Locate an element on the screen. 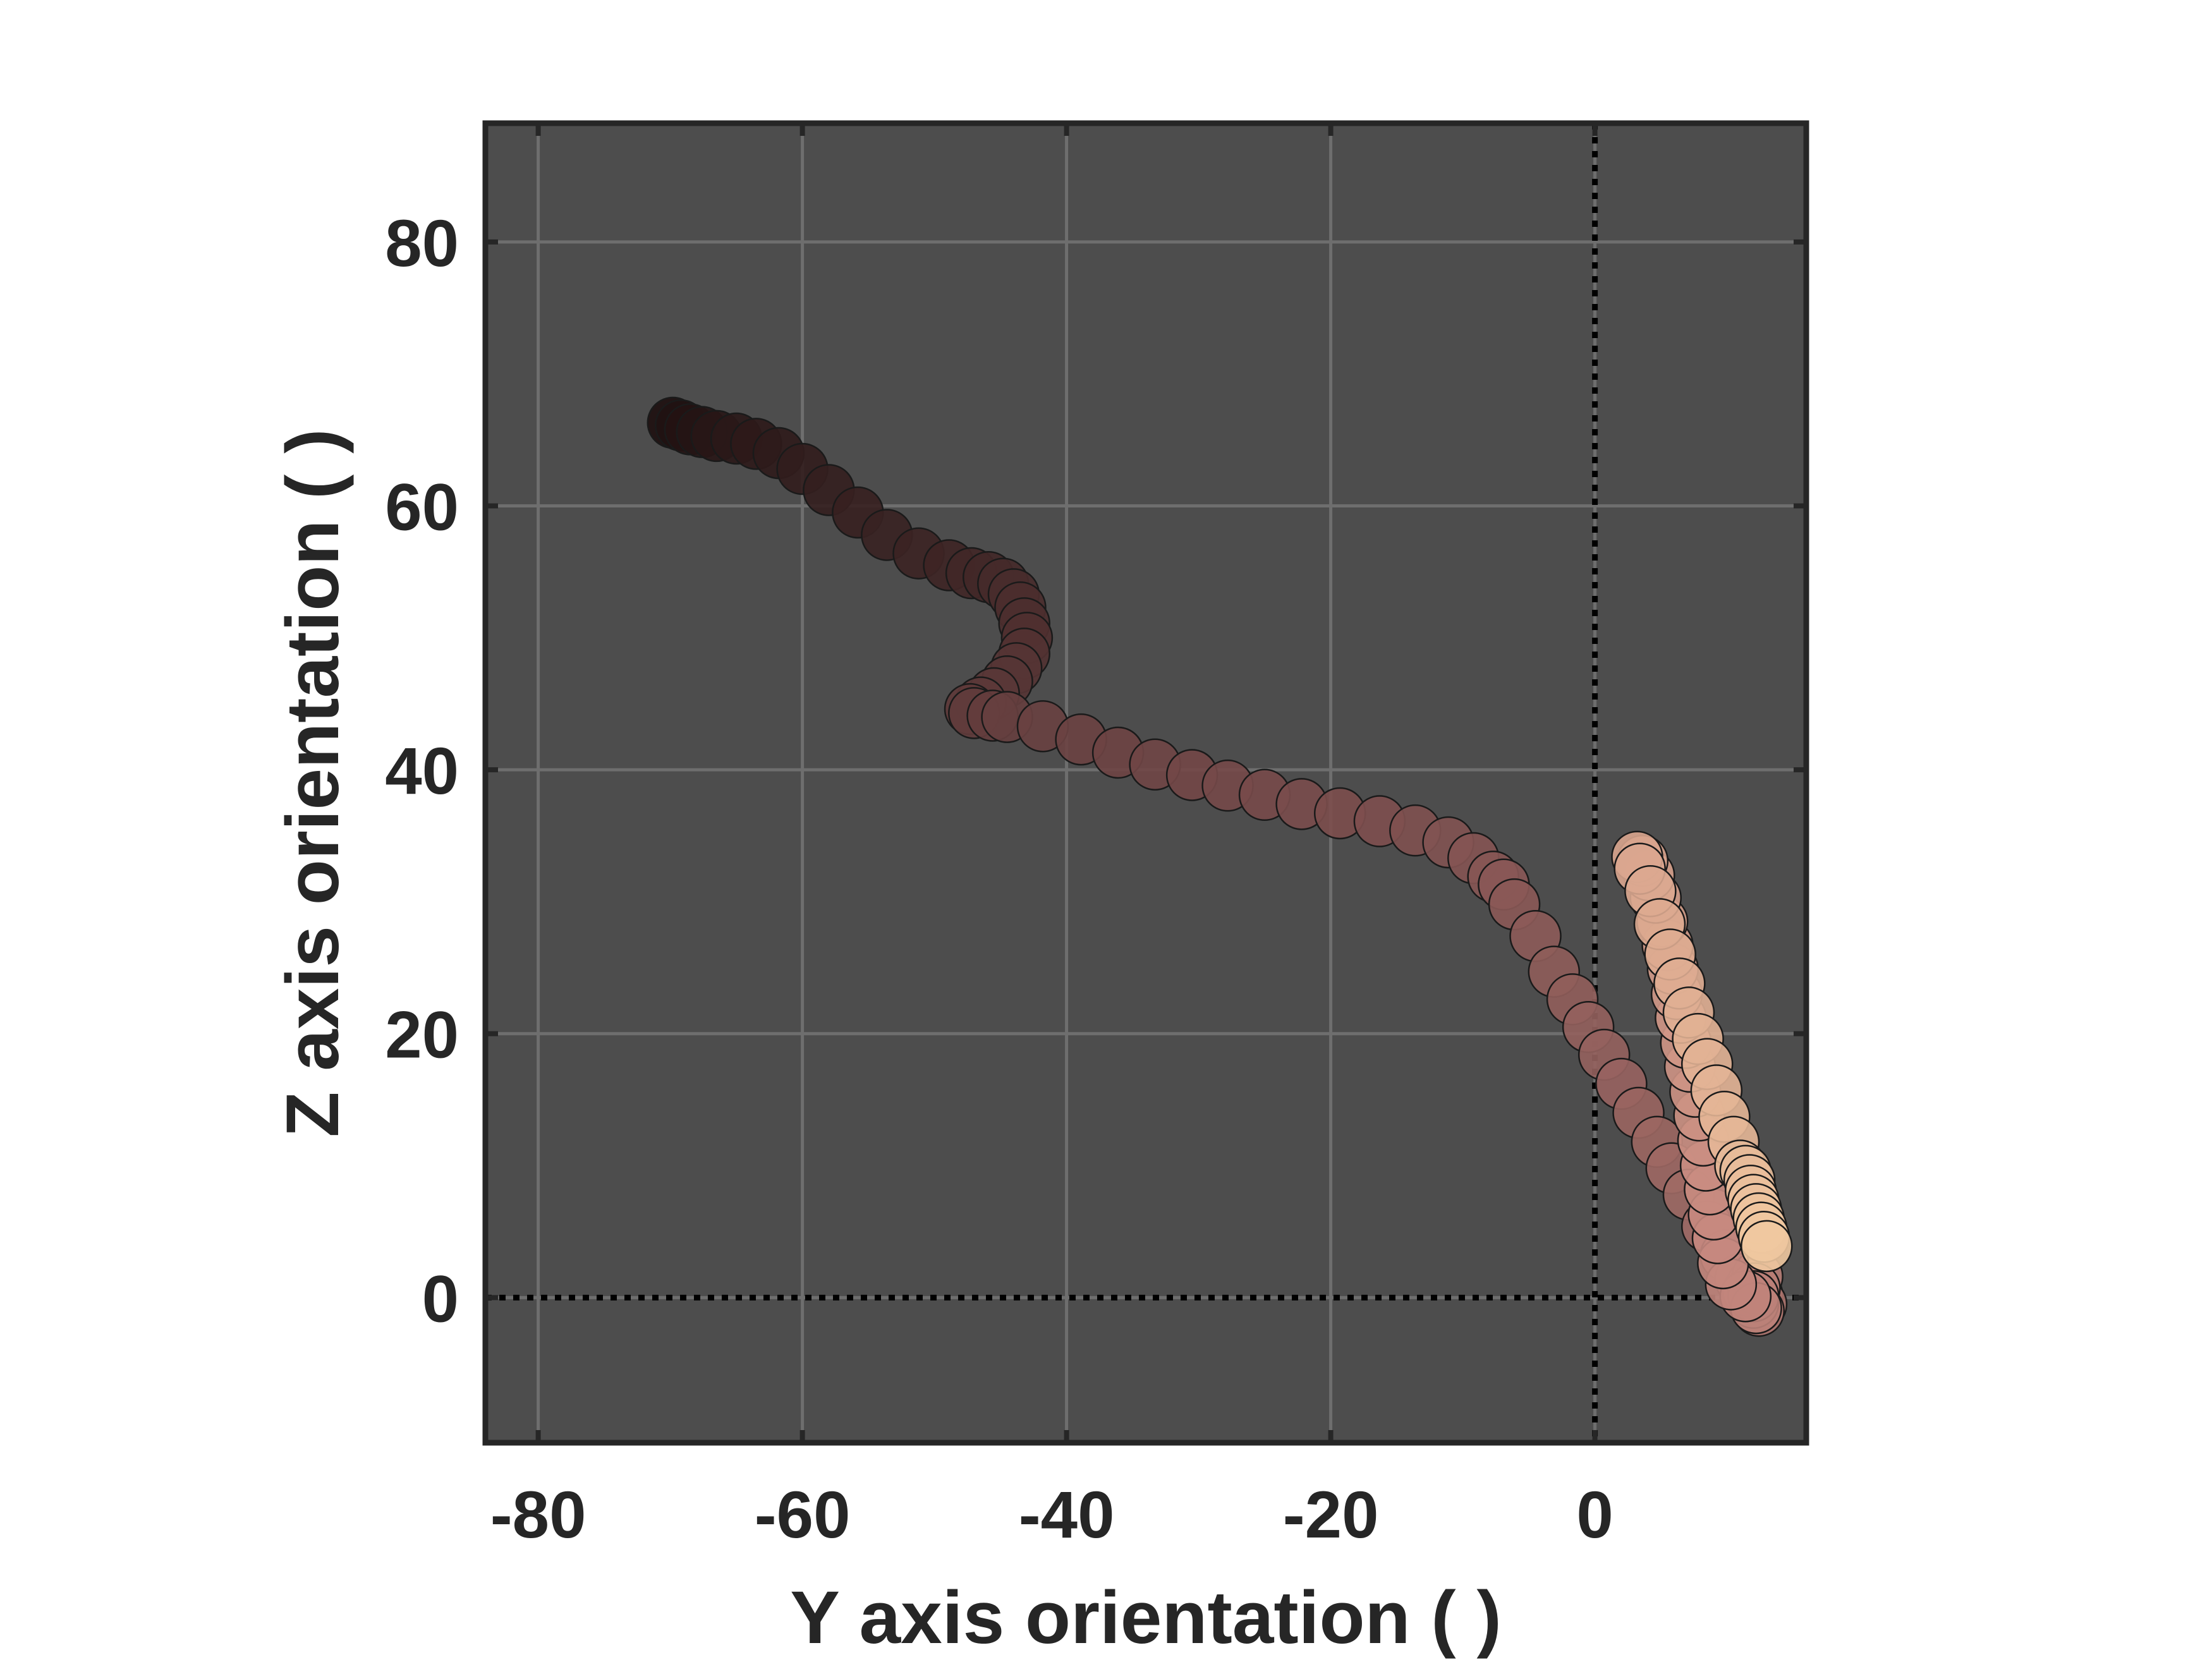  x-tick-label: -80 is located at coordinates (538, 1515).